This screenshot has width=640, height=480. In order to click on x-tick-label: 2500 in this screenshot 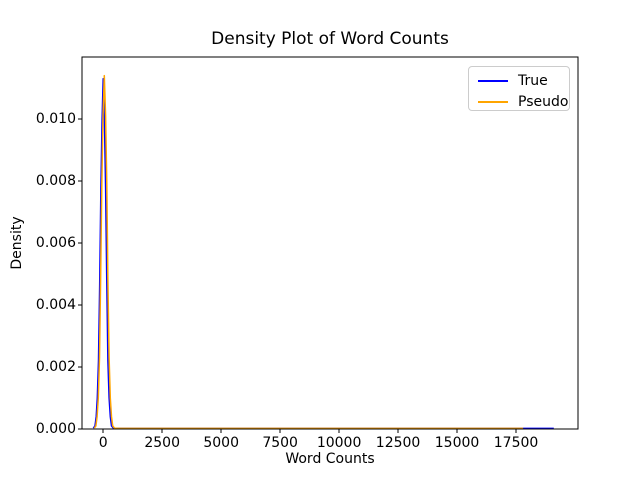, I will do `click(162, 443)`.